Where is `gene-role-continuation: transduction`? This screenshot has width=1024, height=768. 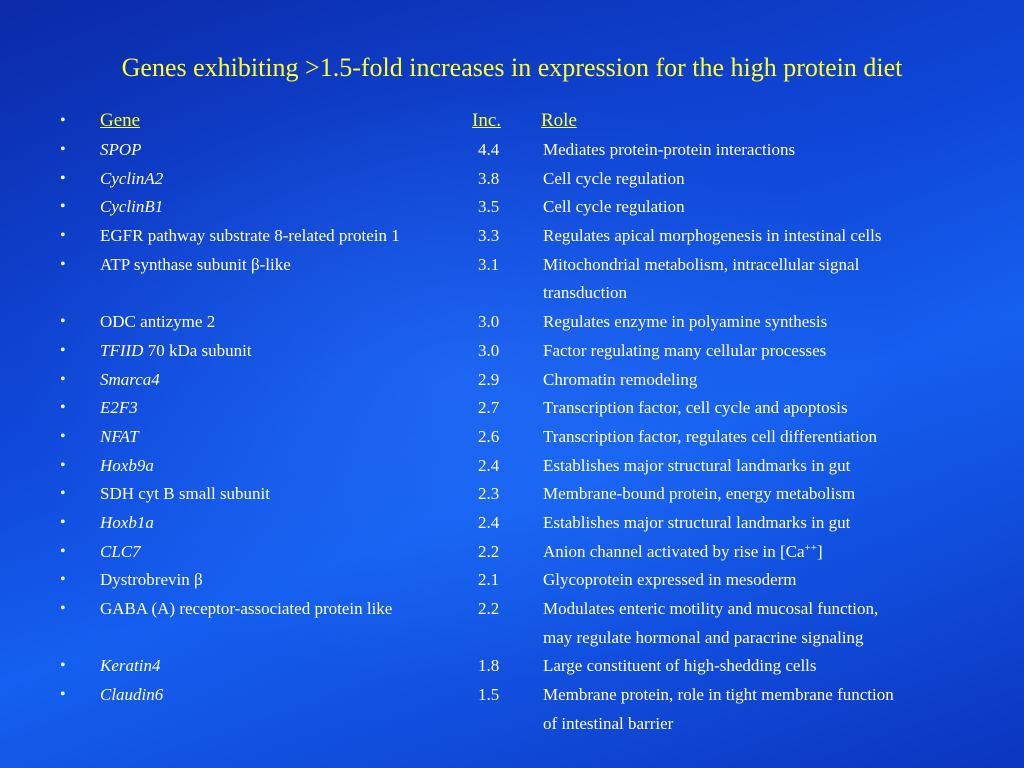 gene-role-continuation: transduction is located at coordinates (585, 293).